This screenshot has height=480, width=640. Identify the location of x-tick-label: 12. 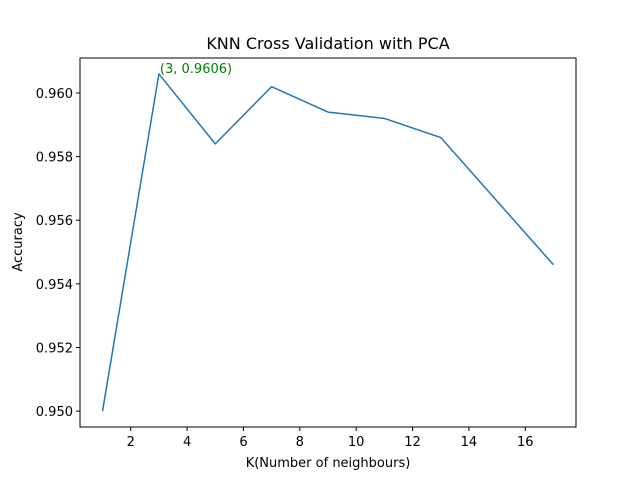
(412, 442).